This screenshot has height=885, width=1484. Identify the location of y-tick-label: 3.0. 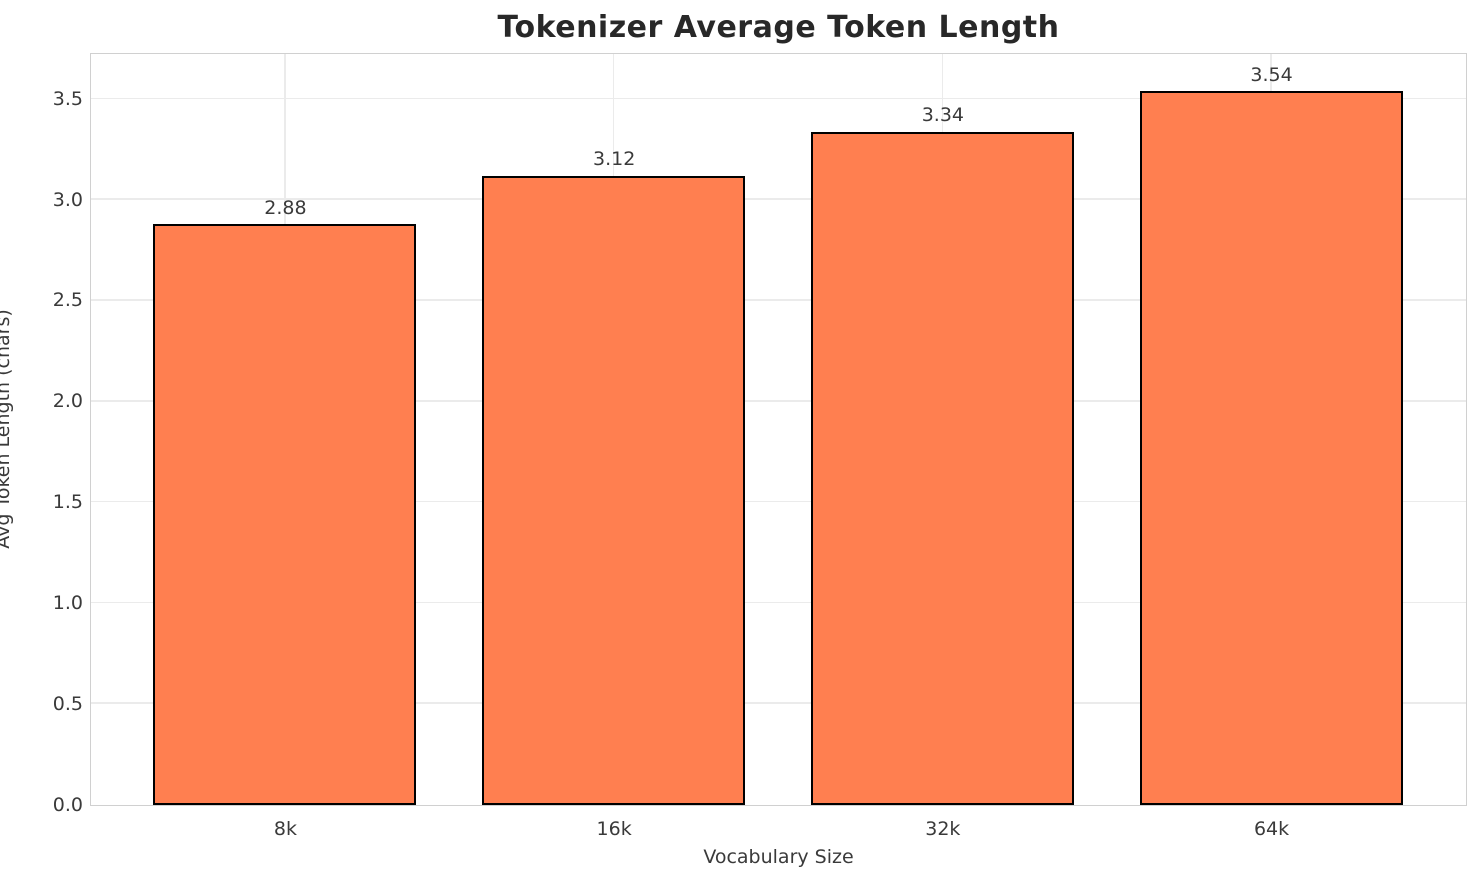
(67, 199).